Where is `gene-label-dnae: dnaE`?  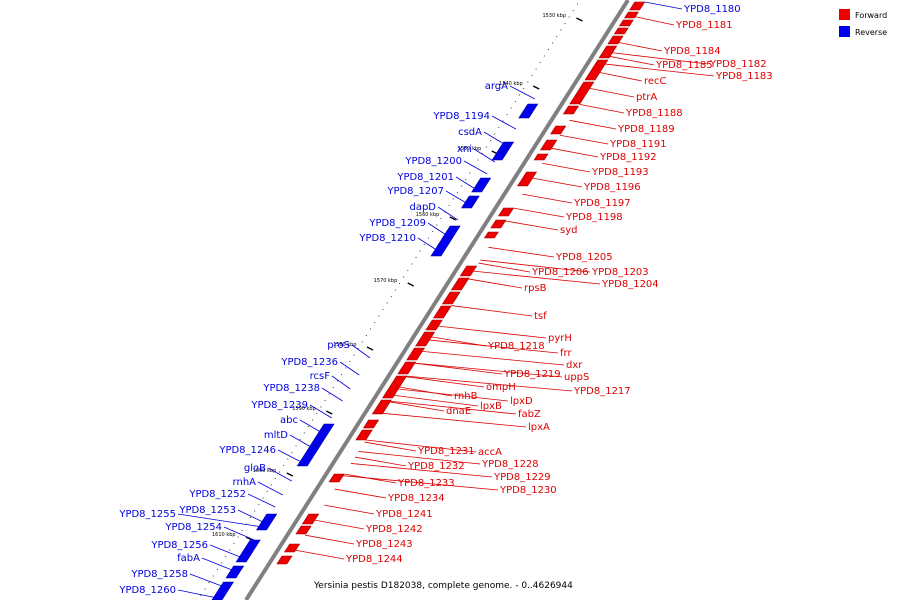
gene-label-dnae: dnaE is located at coordinates (458, 411).